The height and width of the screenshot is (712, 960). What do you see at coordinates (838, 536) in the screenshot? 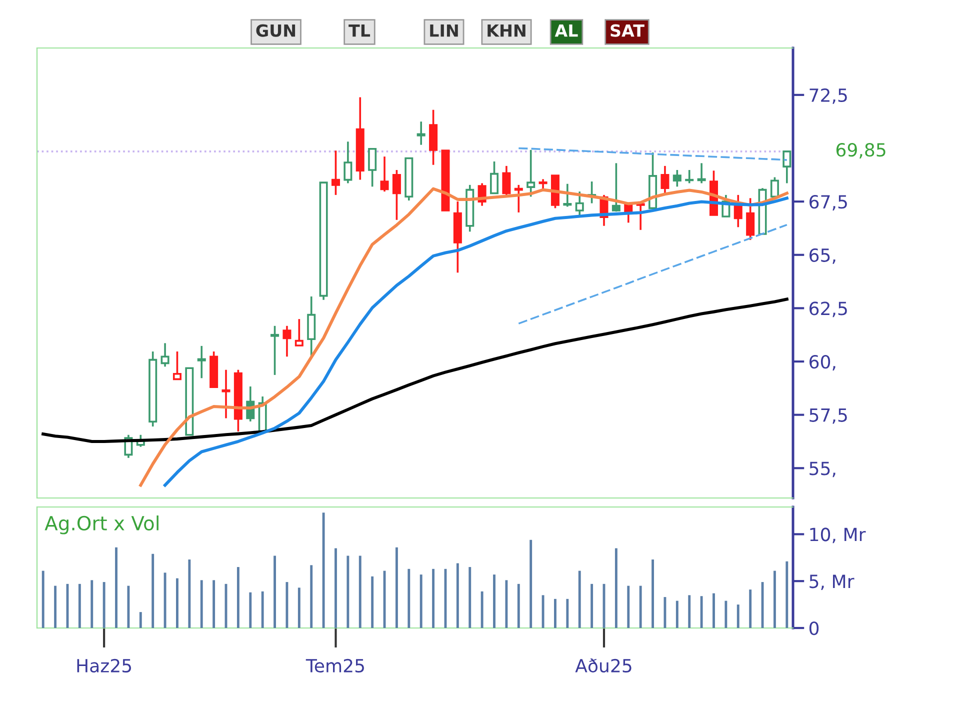
I see `y-tick-label: 10, Mr` at bounding box center [838, 536].